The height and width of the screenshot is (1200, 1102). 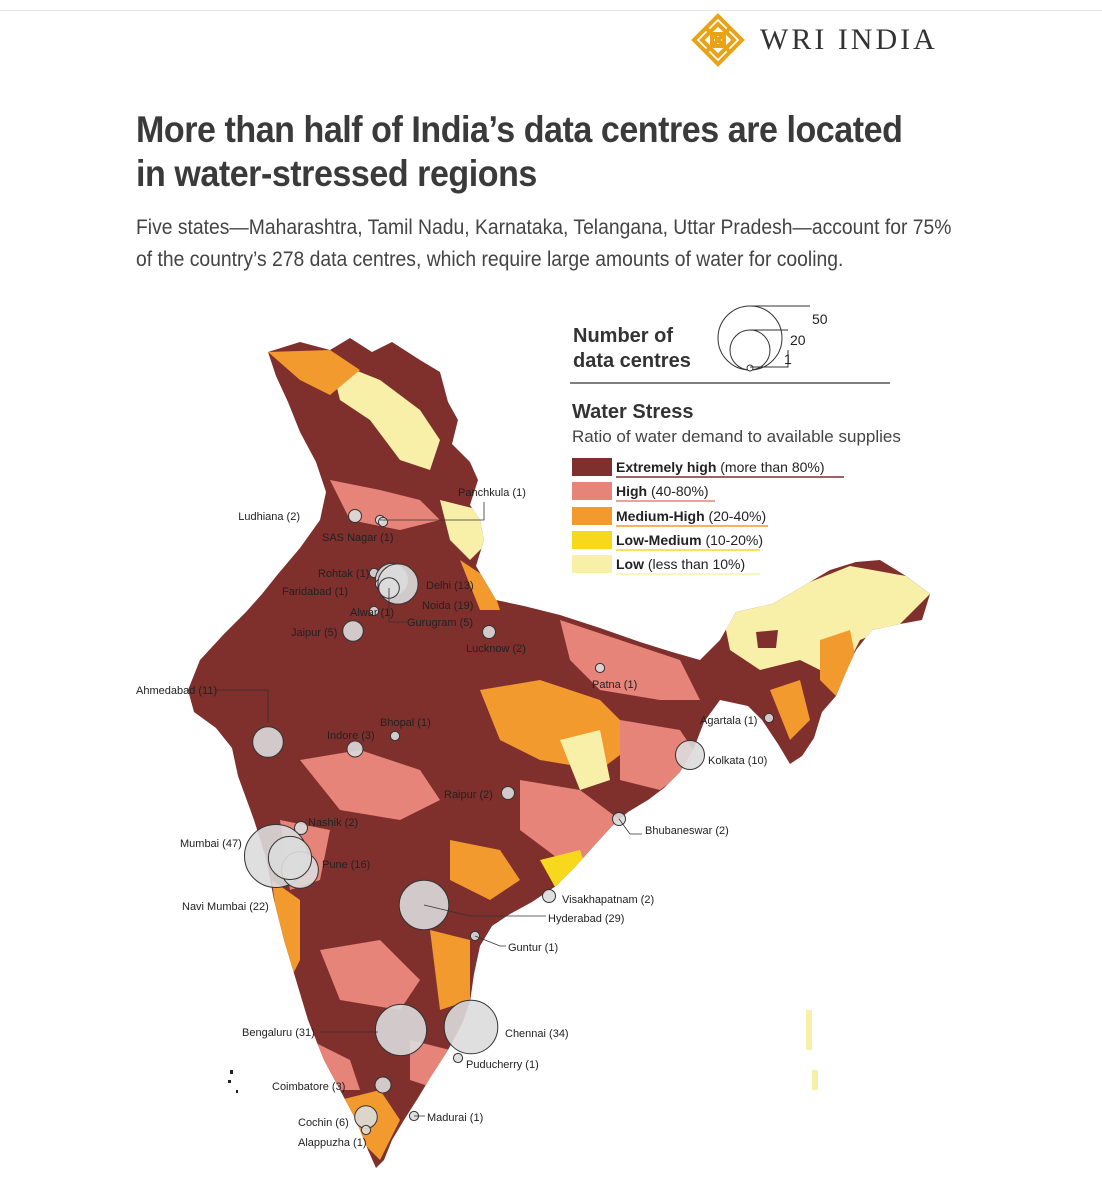 I want to click on city-label: Guntur (1), so click(x=533, y=948).